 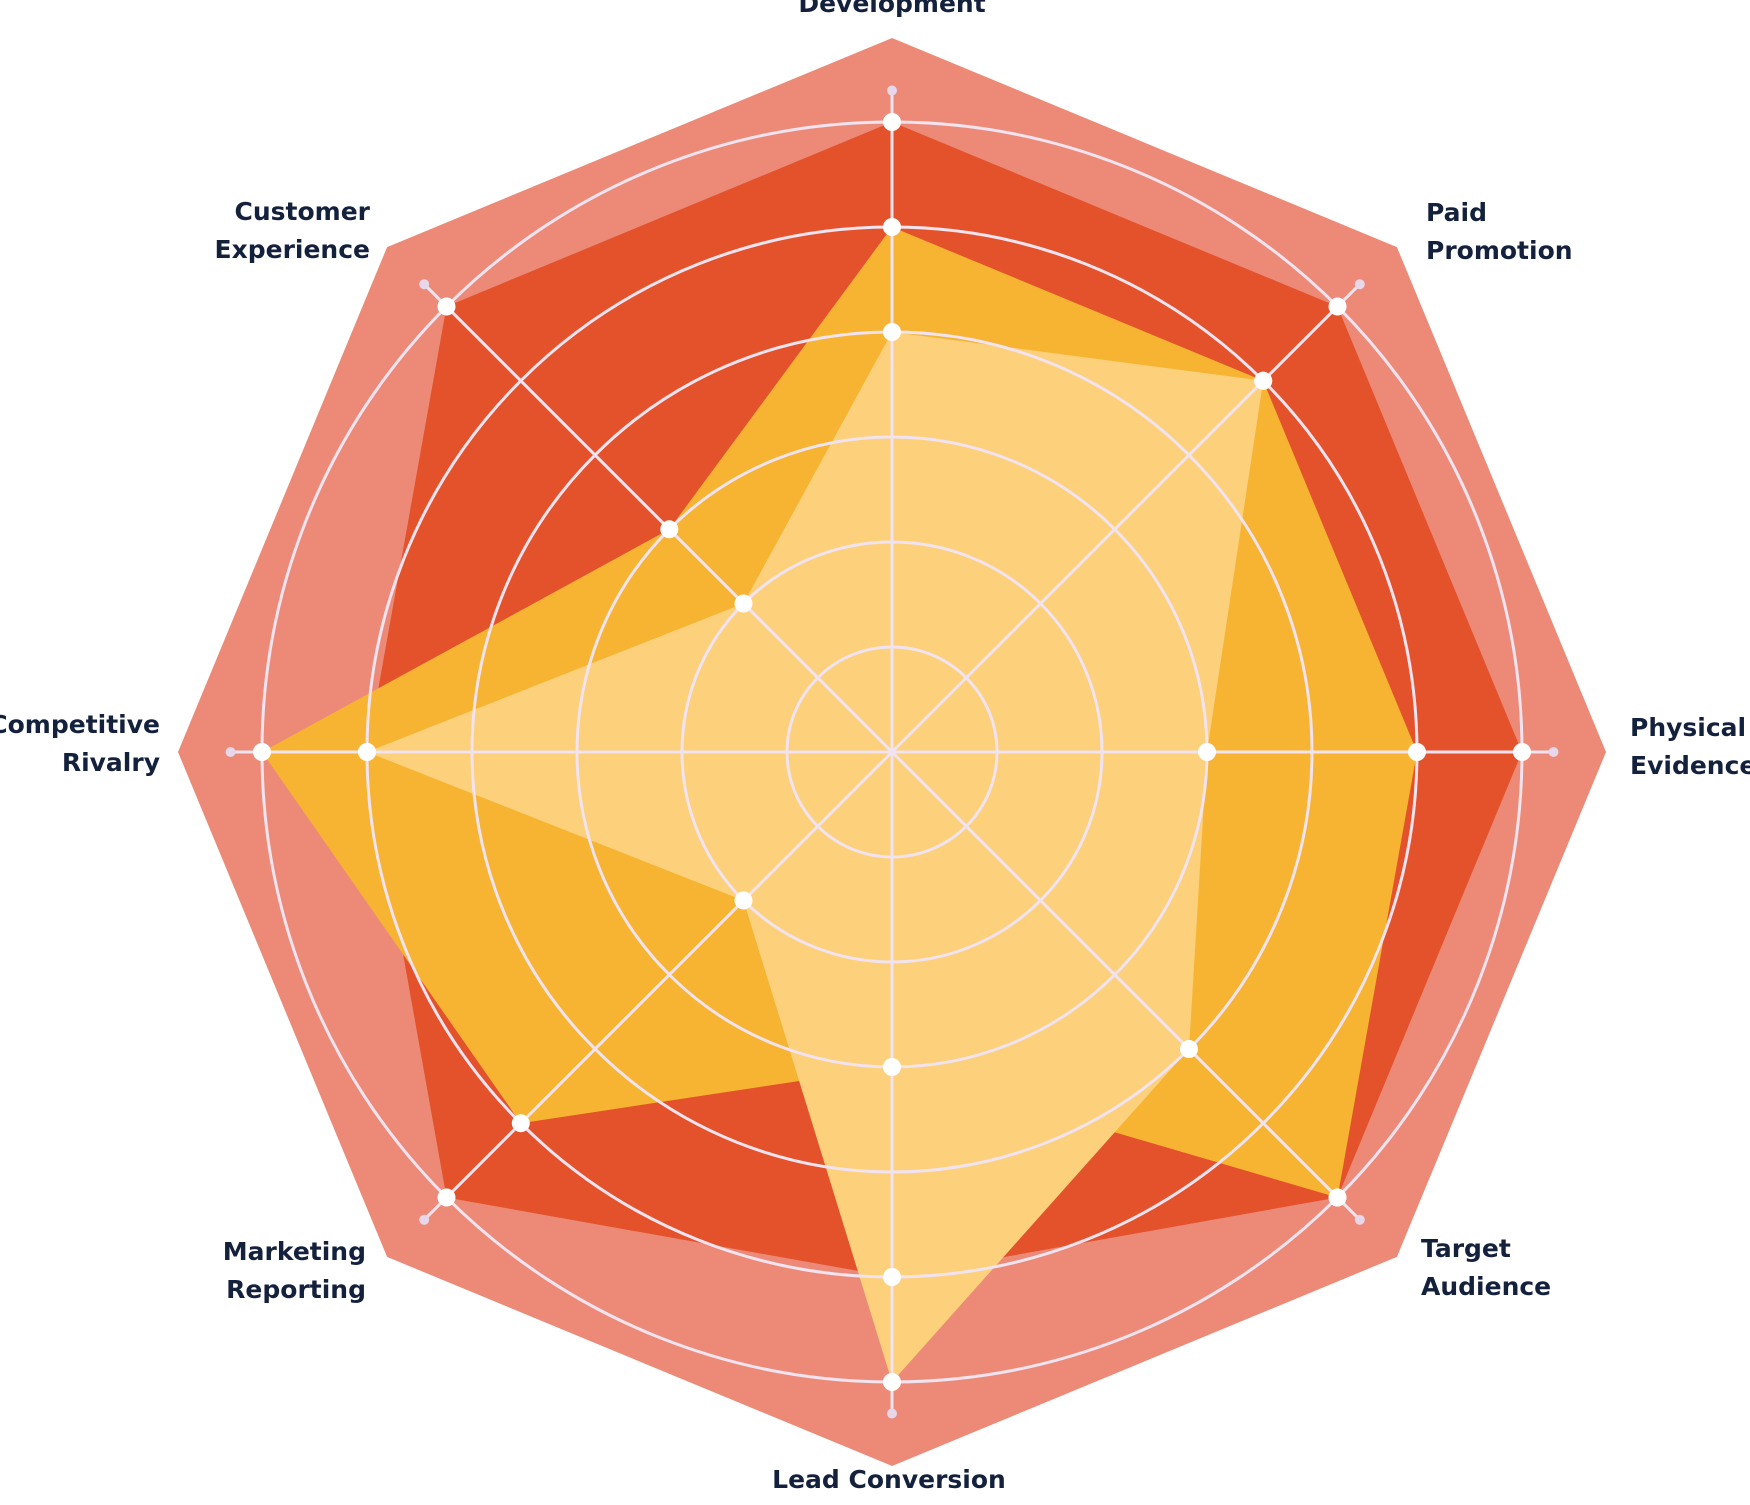 What do you see at coordinates (658, 985) in the screenshot?
I see `axis-spoke-marketing-reporting` at bounding box center [658, 985].